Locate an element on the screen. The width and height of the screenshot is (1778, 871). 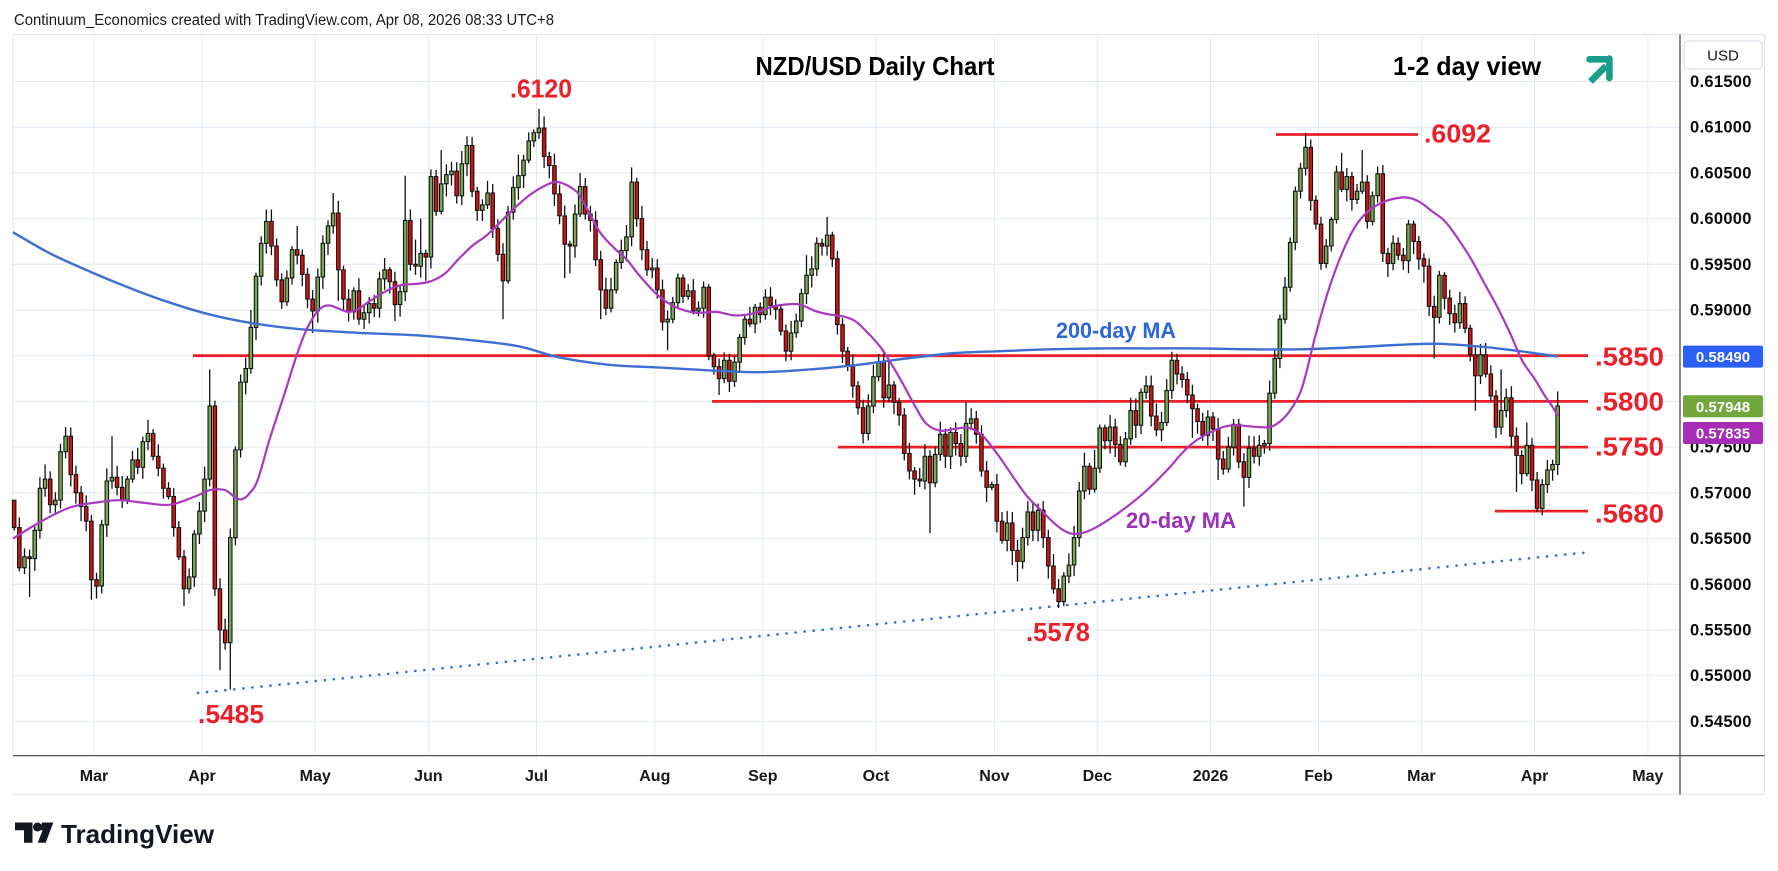
svg-text: Sep is located at coordinates (763, 776).